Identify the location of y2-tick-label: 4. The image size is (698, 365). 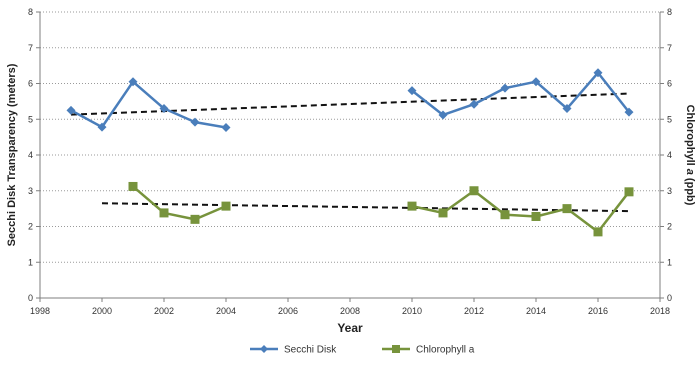
(669, 155).